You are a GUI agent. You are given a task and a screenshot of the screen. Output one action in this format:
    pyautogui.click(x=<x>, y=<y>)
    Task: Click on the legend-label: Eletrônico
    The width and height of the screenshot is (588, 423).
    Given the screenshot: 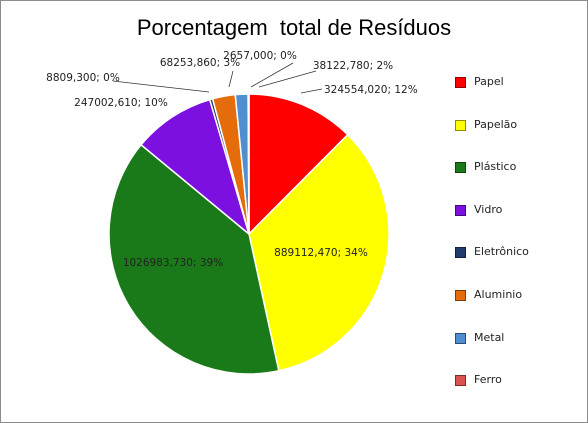 What is the action you would take?
    pyautogui.click(x=501, y=252)
    